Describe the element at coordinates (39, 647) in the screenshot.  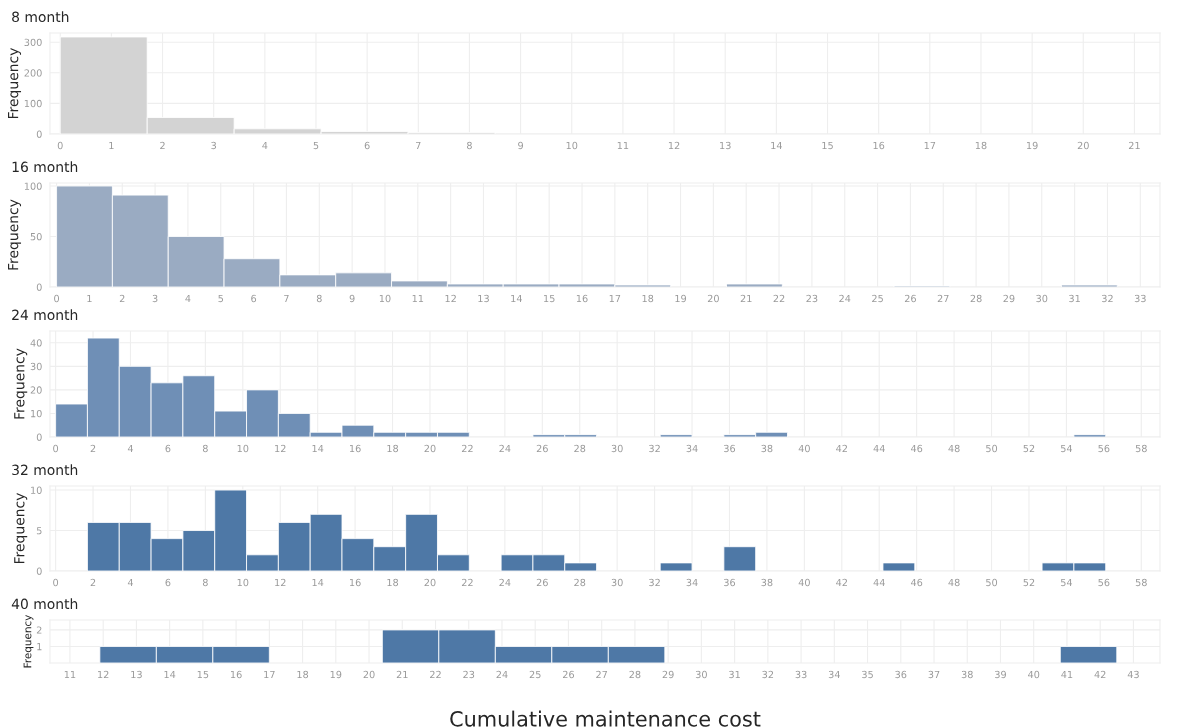
I see `y-tick-label: 1` at that location.